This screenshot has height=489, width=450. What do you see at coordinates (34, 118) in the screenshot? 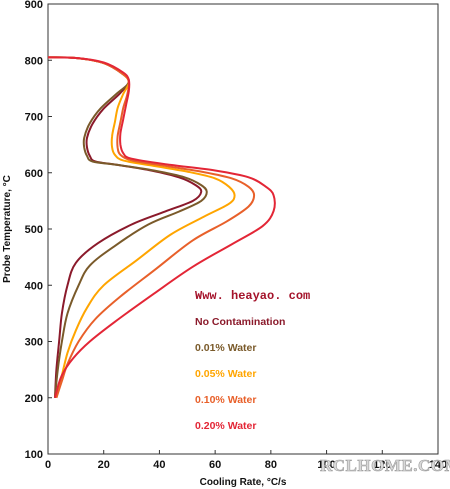
I see `y-tick-label: 700` at bounding box center [34, 118].